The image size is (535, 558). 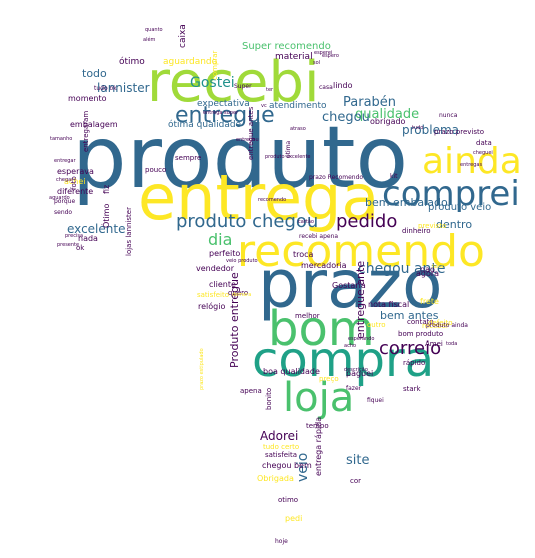 I want to click on word: pedido, so click(x=367, y=221).